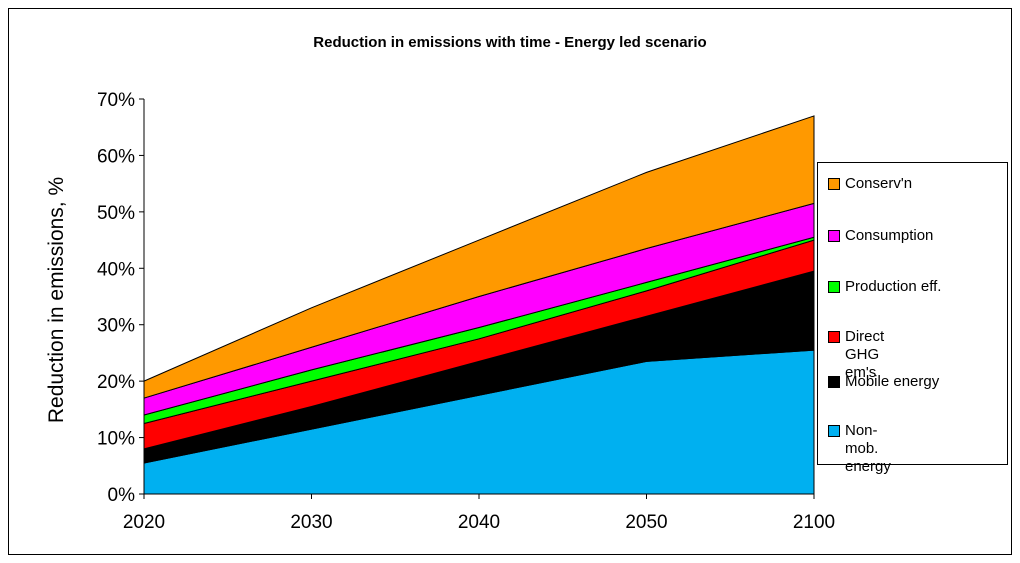 The height and width of the screenshot is (563, 1020). Describe the element at coordinates (889, 235) in the screenshot. I see `legend-label: Consumption` at that location.